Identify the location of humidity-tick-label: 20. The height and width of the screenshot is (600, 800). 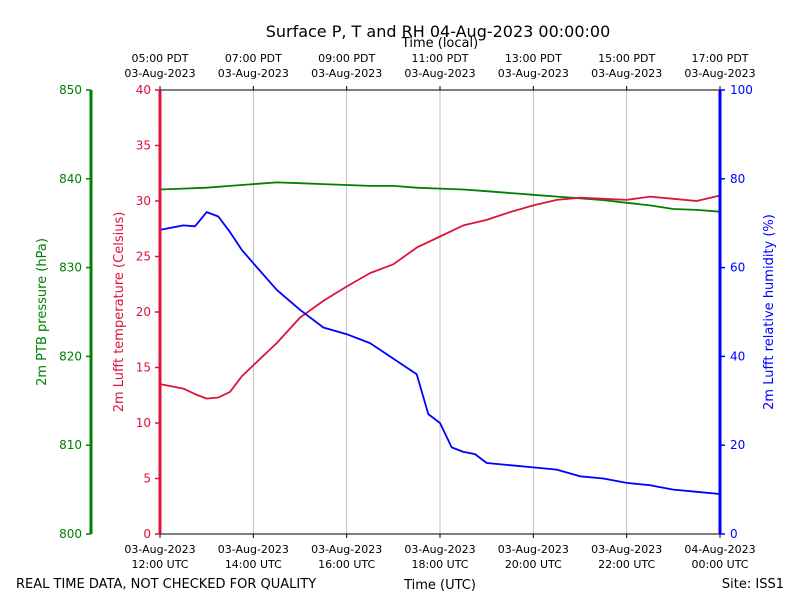
(737, 445).